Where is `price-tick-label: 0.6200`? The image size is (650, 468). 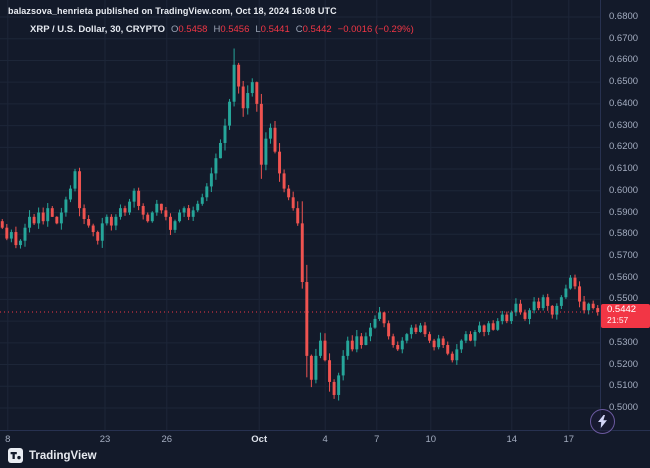
price-tick-label: 0.6200 is located at coordinates (624, 147).